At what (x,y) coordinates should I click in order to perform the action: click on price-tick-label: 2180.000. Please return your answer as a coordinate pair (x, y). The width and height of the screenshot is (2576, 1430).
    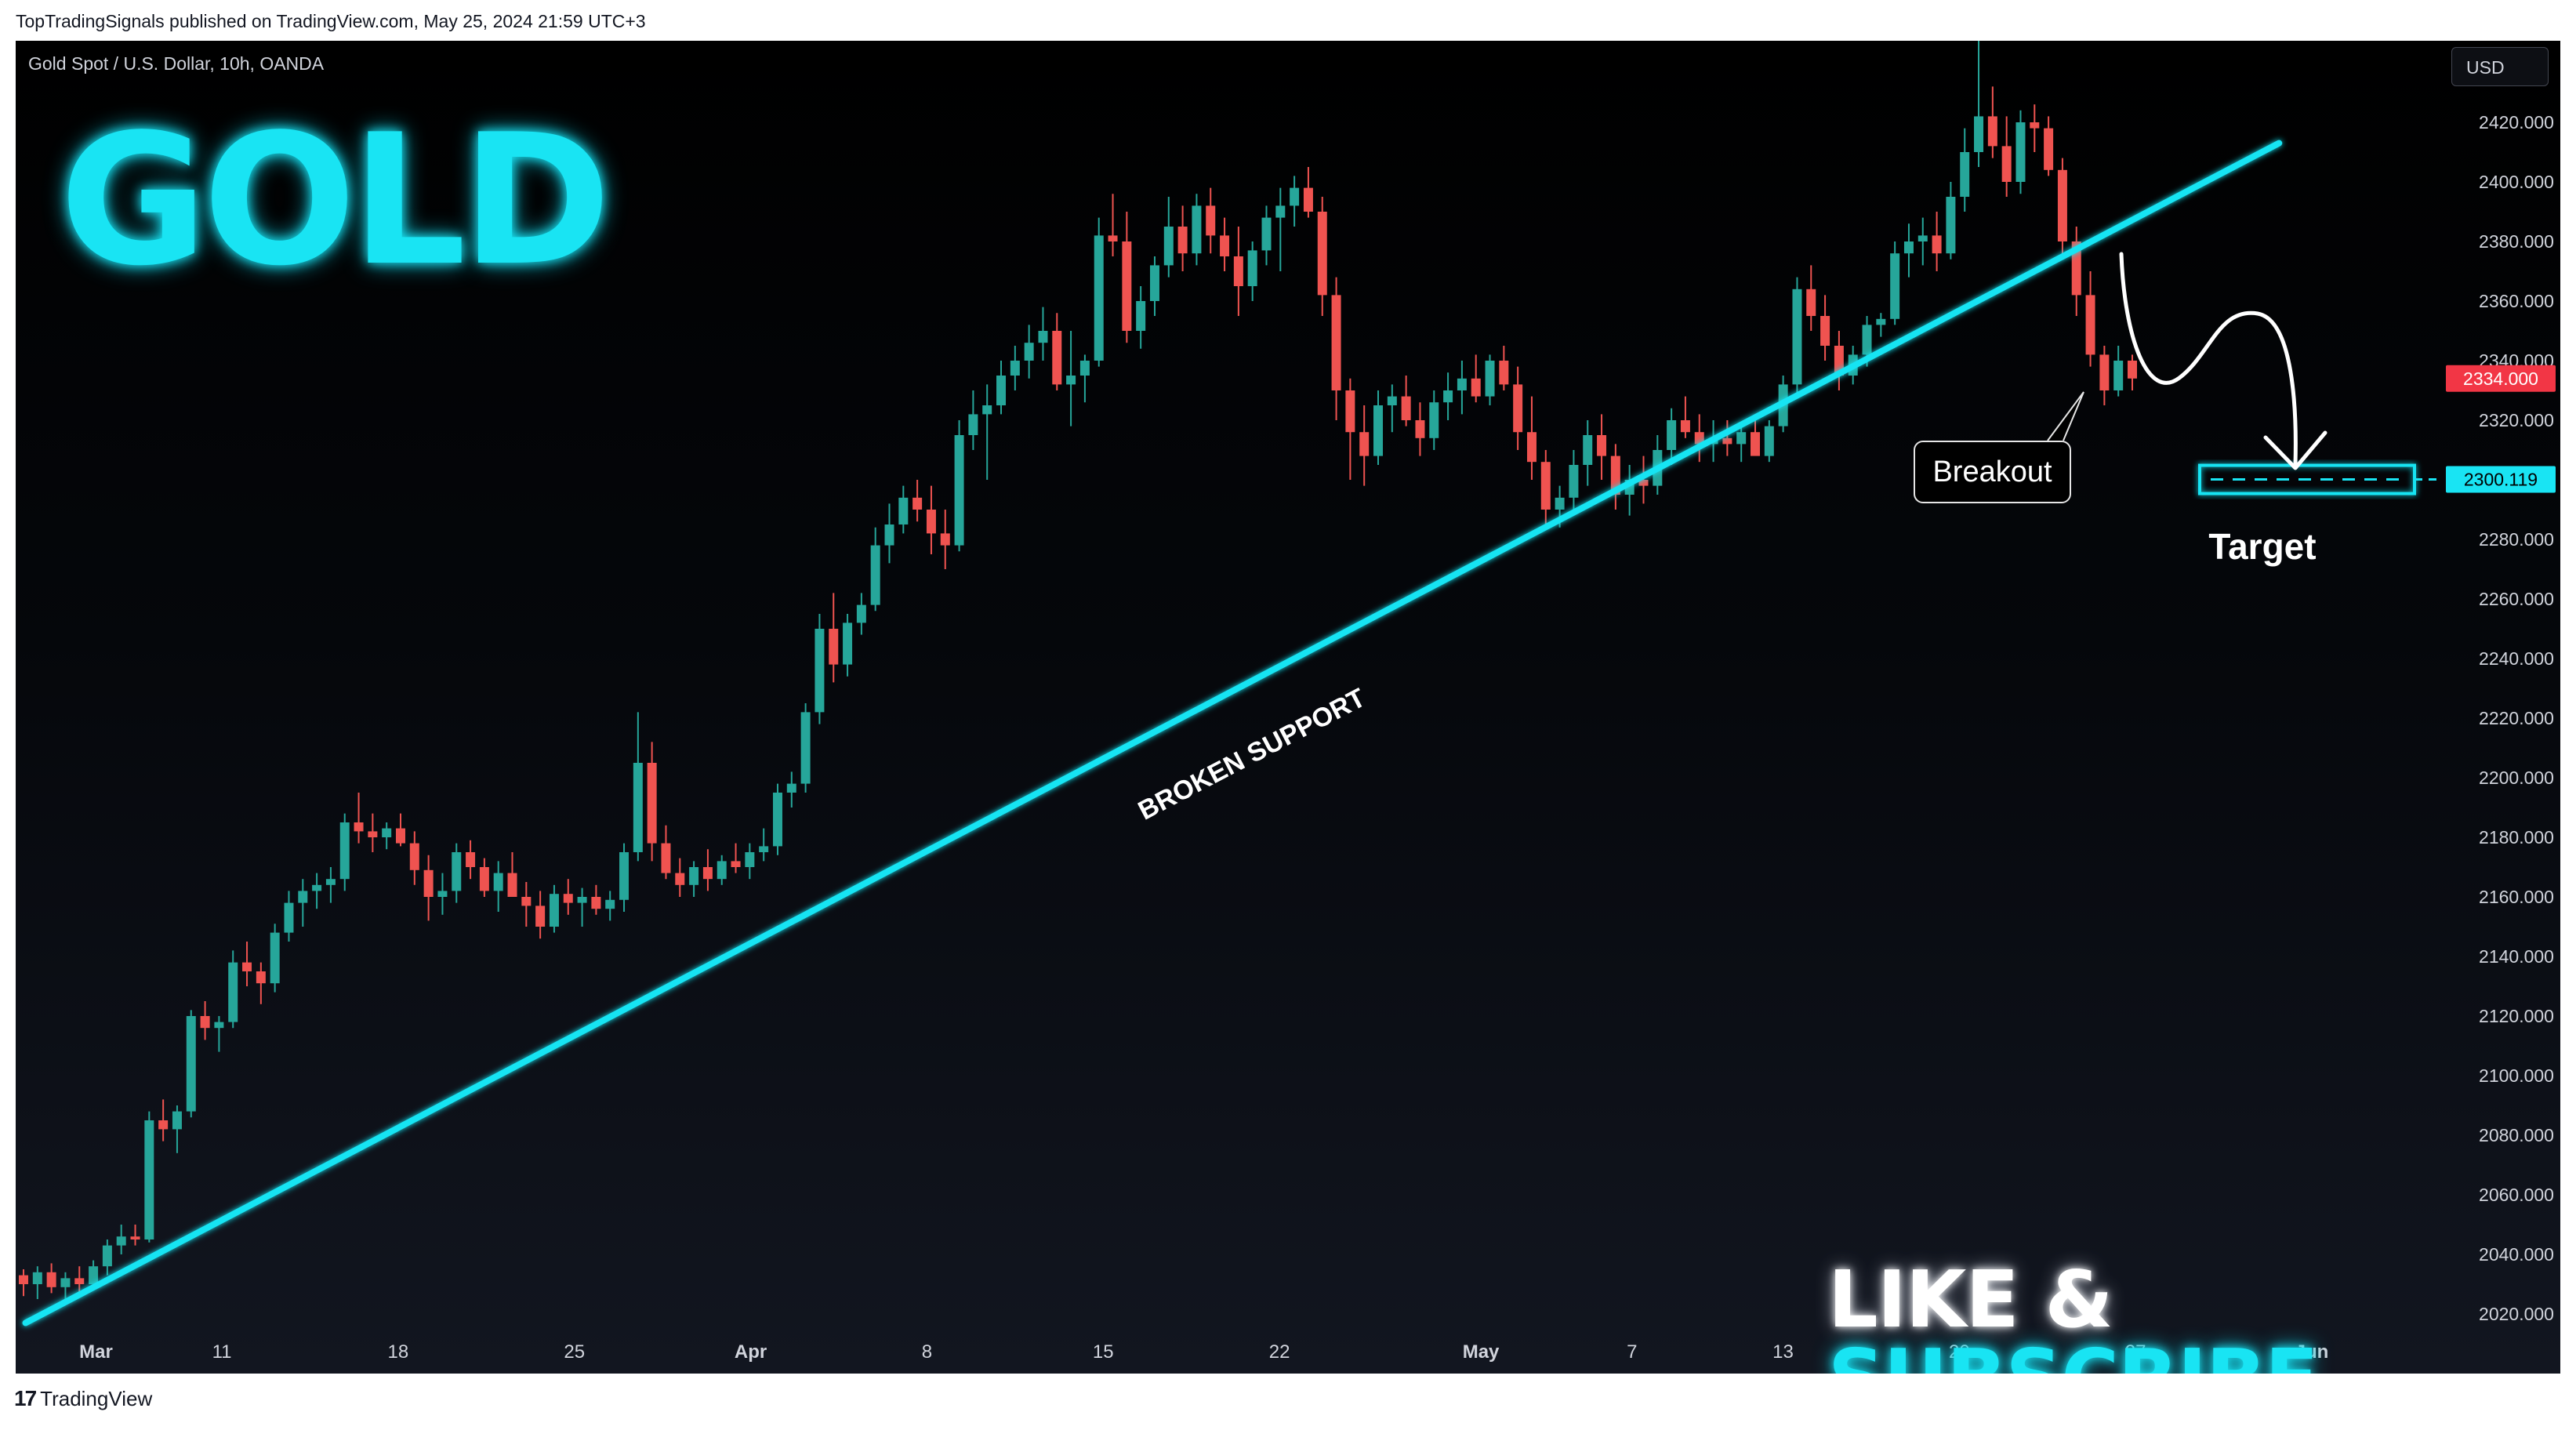
    Looking at the image, I should click on (2517, 837).